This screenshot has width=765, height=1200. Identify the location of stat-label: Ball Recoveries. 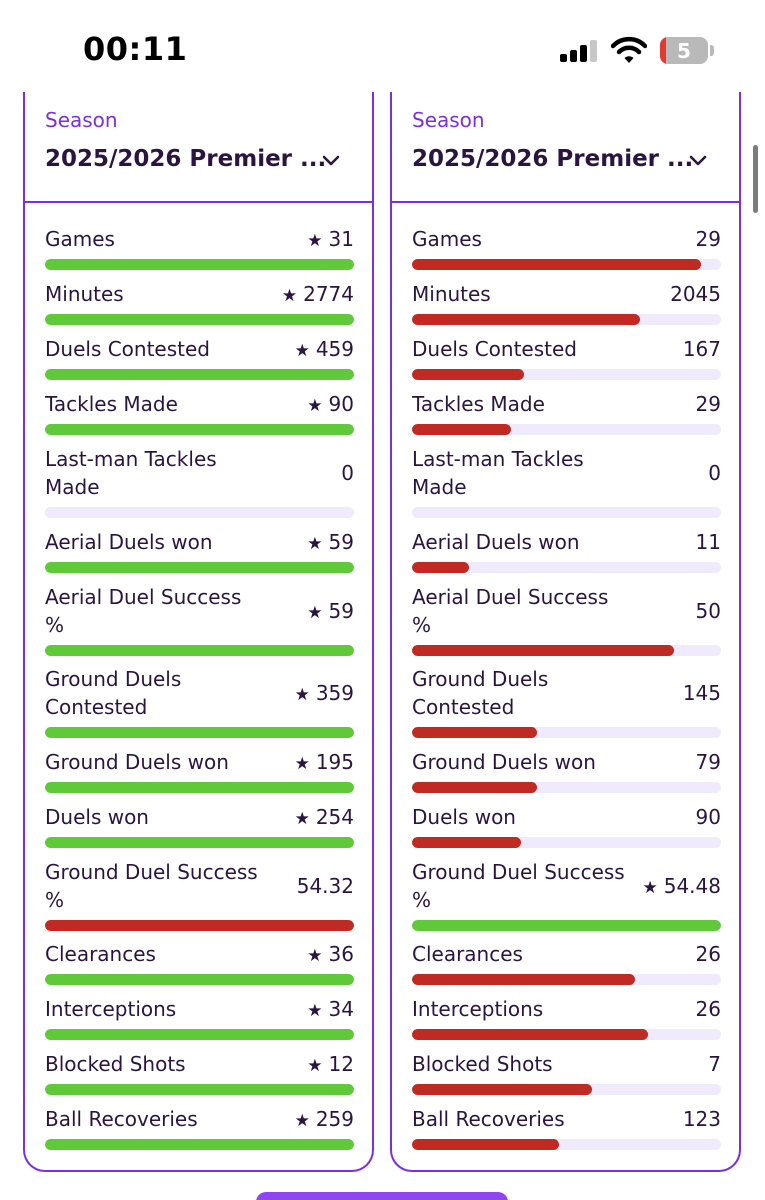
(488, 1119).